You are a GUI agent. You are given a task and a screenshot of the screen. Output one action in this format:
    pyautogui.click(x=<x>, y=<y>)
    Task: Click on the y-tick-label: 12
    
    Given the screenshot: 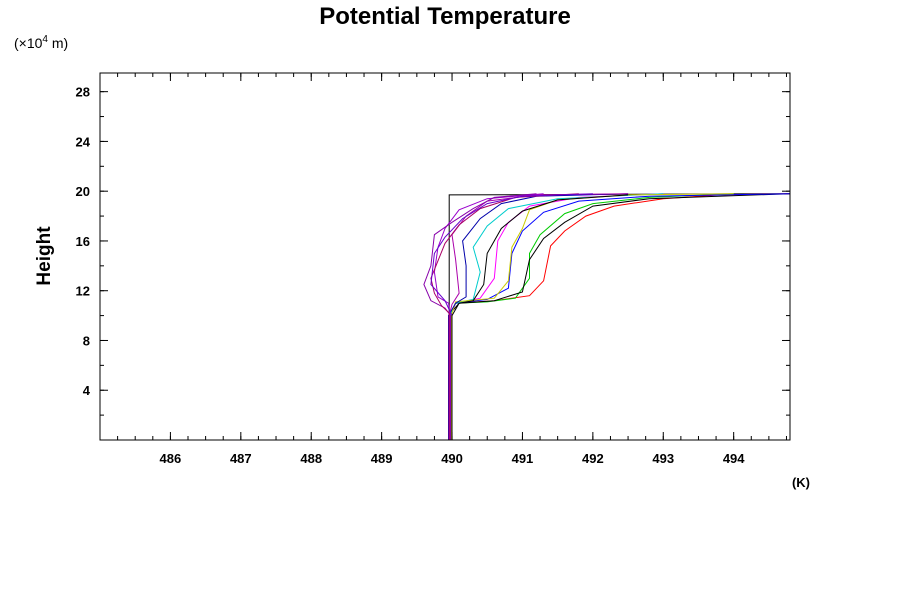 What is the action you would take?
    pyautogui.click(x=83, y=291)
    